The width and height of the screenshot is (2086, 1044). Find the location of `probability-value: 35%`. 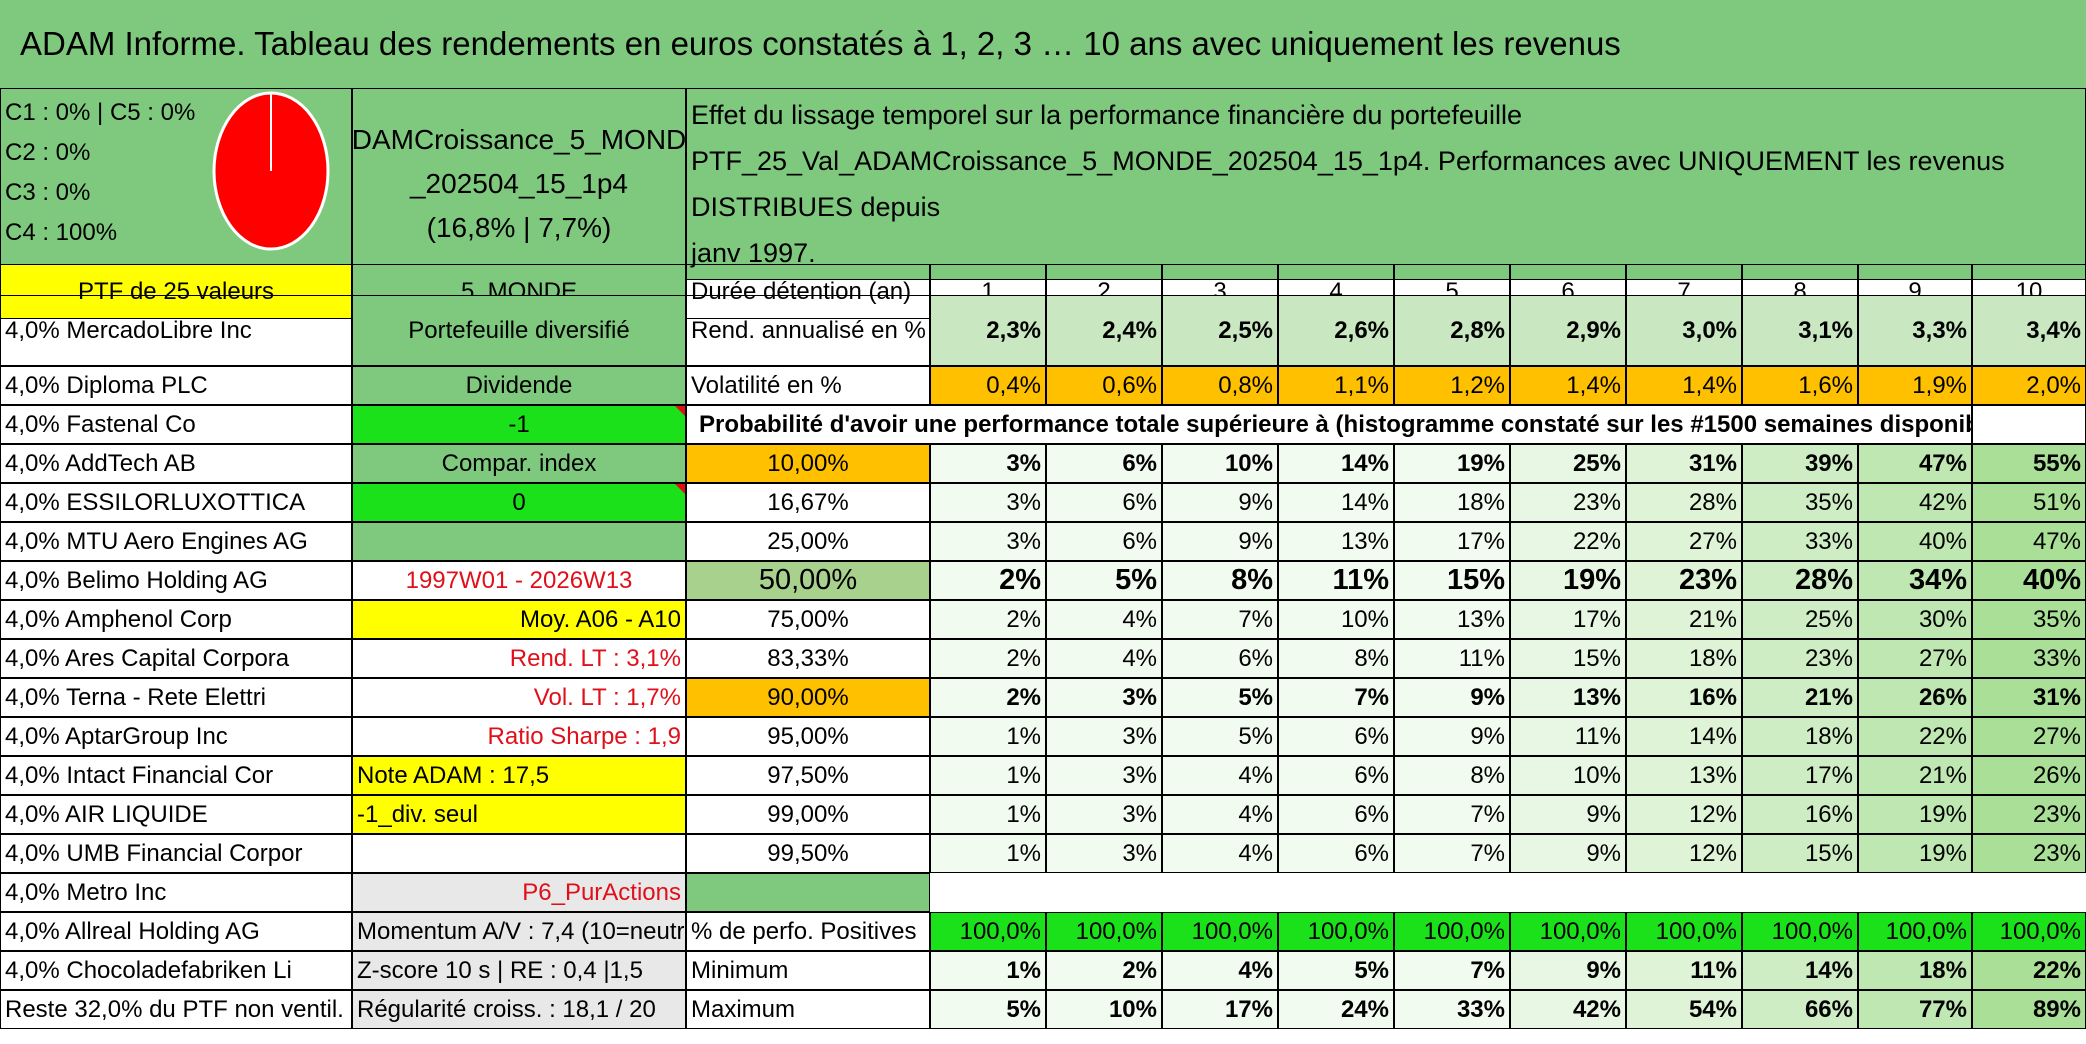

probability-value: 35% is located at coordinates (1800, 502).